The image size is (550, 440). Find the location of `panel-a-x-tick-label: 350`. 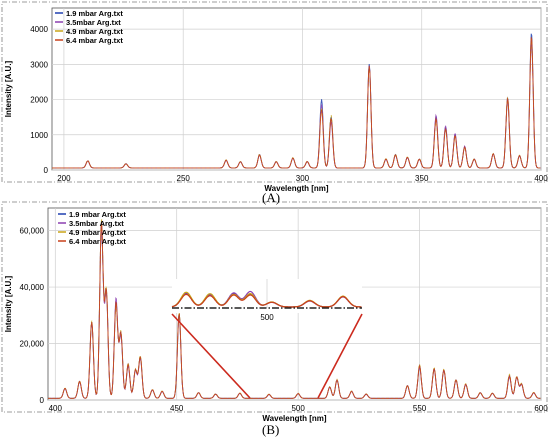

panel-a-x-tick-label: 350 is located at coordinates (422, 178).